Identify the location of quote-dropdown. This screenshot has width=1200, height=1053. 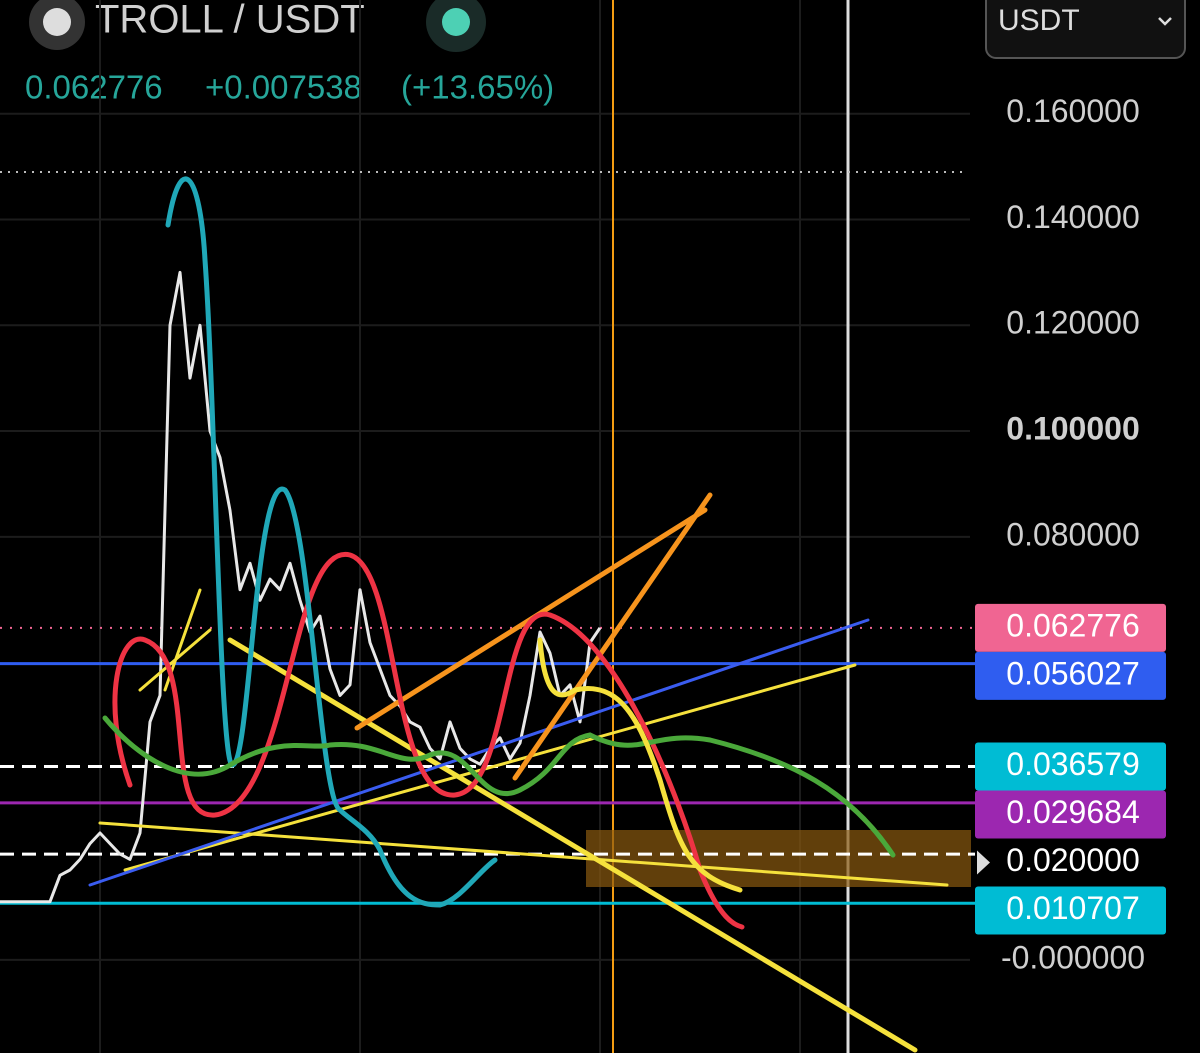
(1085, 29).